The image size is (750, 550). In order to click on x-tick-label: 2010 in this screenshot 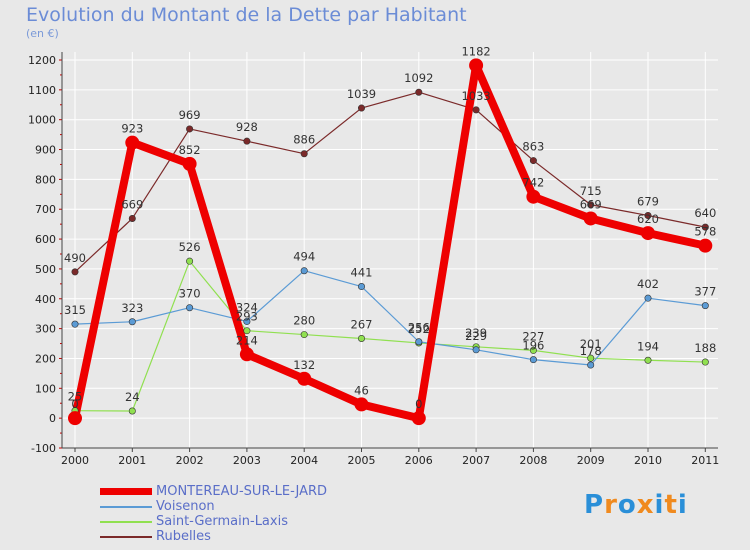, I will do `click(648, 460)`.